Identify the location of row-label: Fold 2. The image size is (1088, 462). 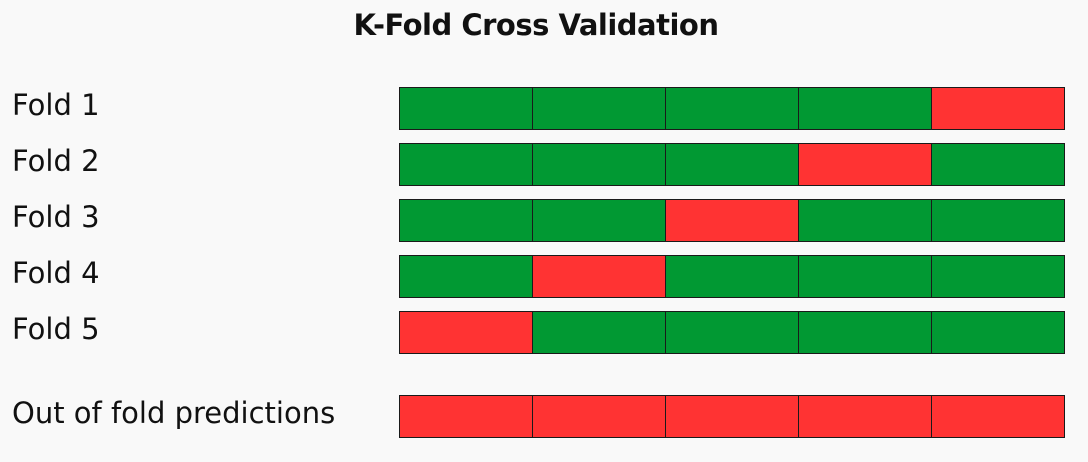
(56, 161).